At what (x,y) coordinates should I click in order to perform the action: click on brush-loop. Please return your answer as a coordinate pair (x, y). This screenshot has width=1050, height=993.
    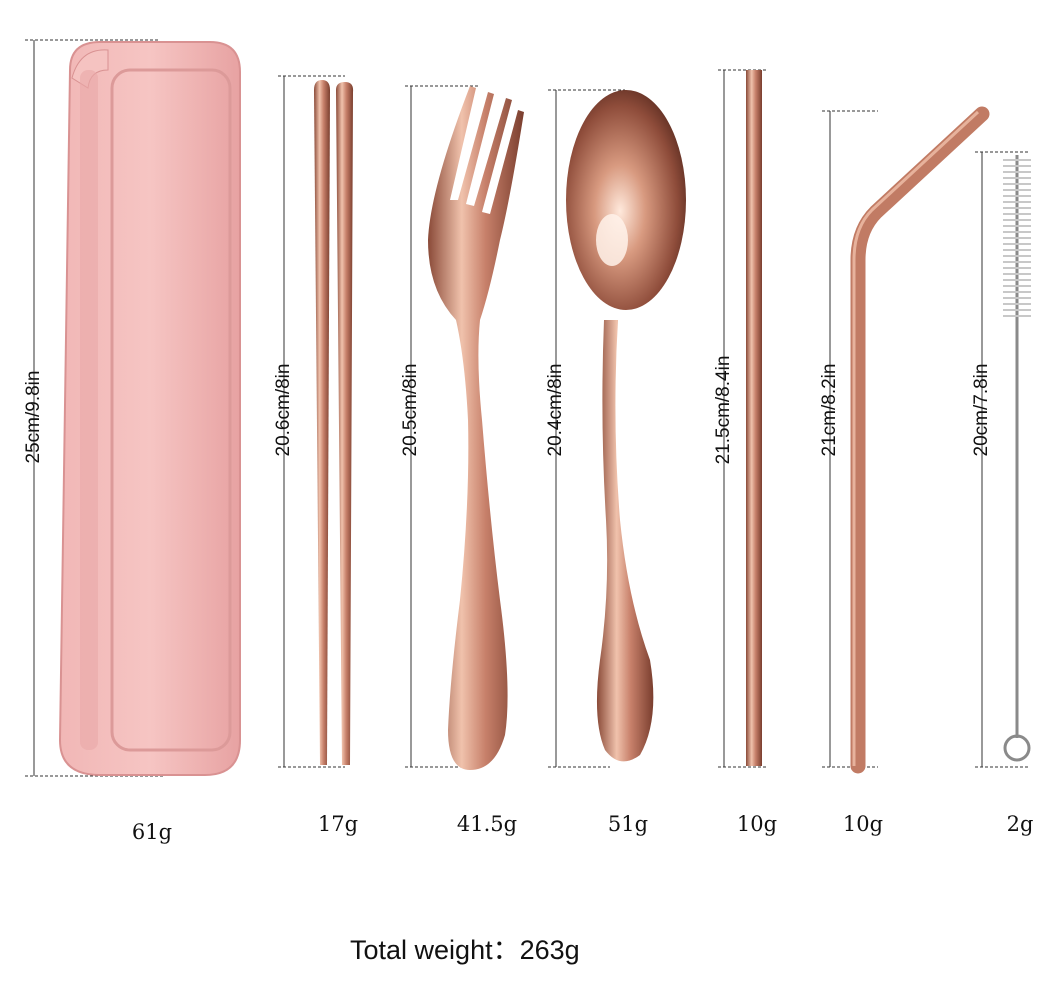
    Looking at the image, I should click on (1017, 748).